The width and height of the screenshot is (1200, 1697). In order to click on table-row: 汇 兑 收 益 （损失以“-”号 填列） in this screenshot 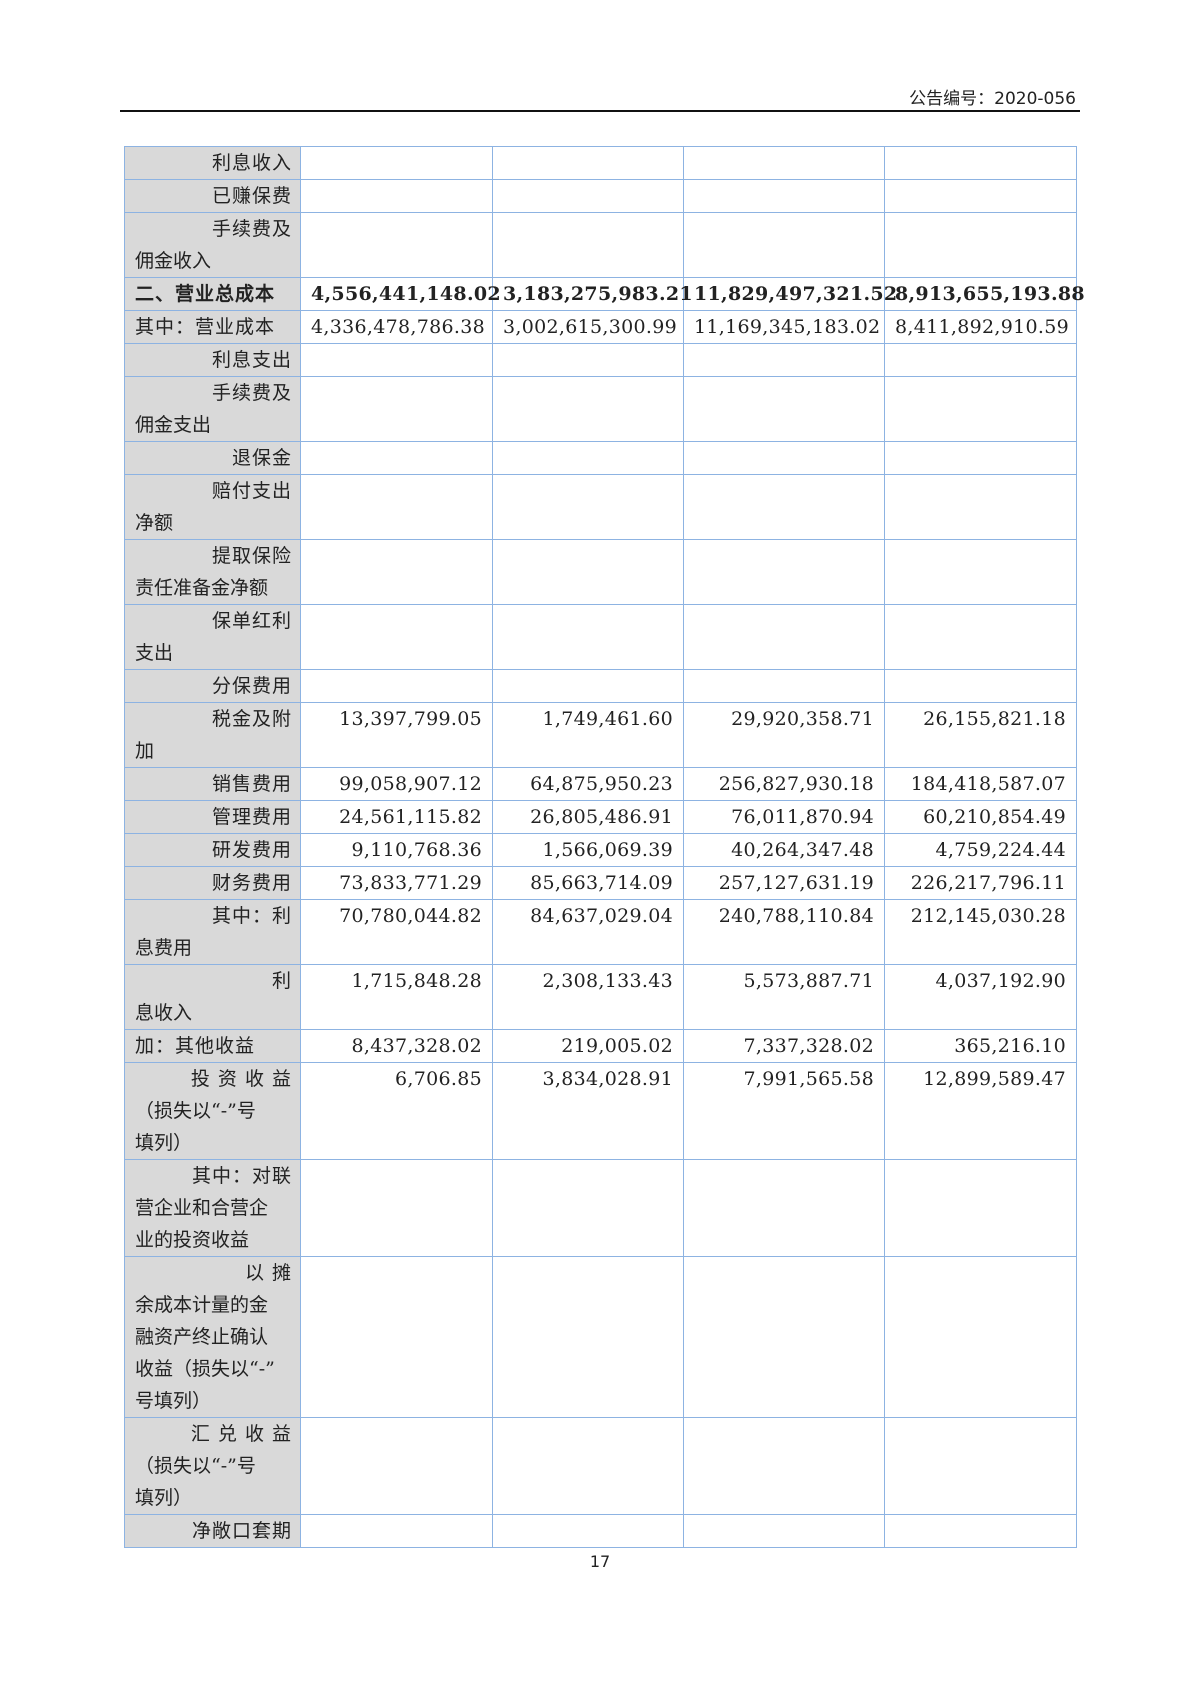, I will do `click(600, 1466)`.